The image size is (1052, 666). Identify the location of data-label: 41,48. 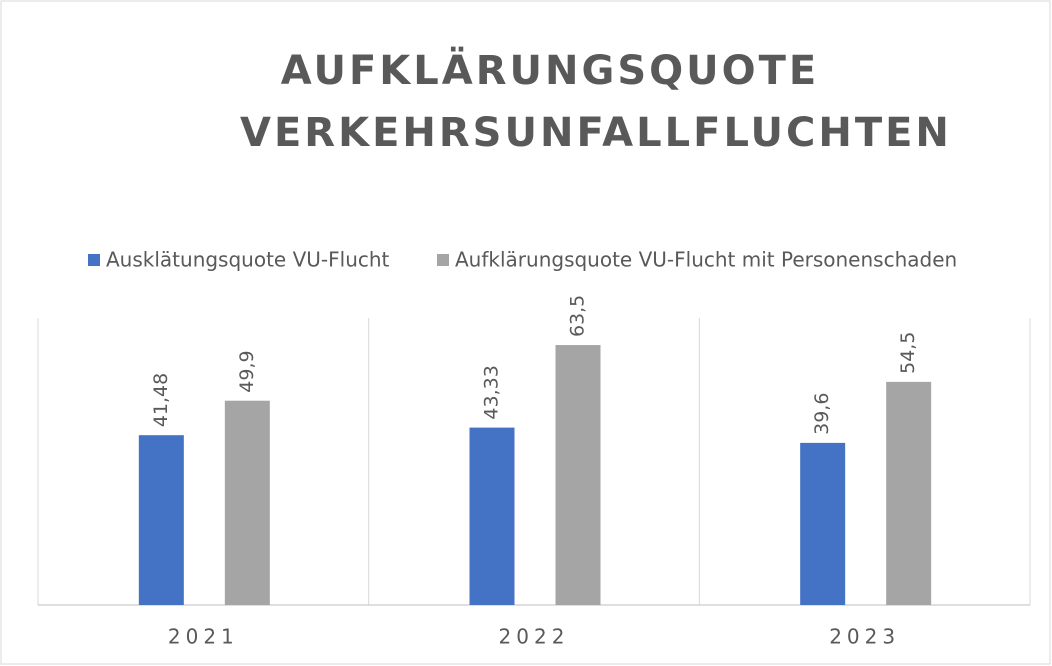
(161, 400).